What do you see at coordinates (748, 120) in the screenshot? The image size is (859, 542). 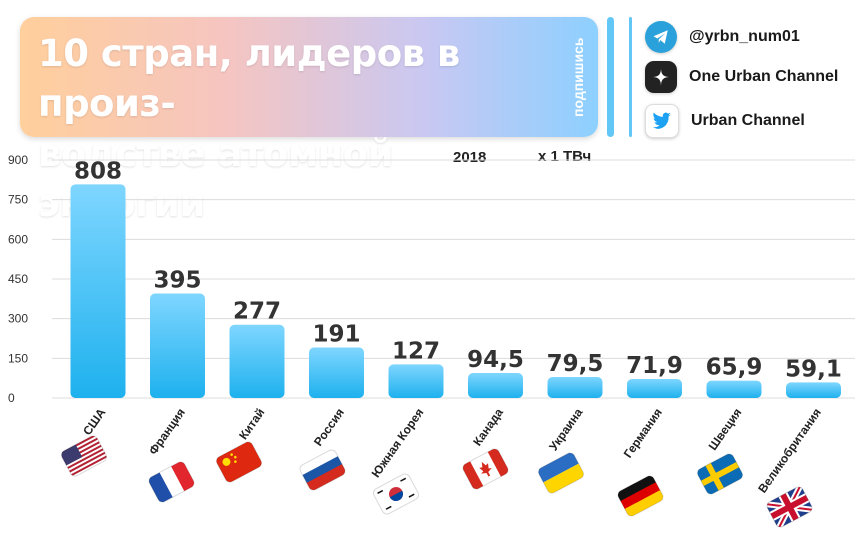 I see `social-label-twitter: Urban Channel` at bounding box center [748, 120].